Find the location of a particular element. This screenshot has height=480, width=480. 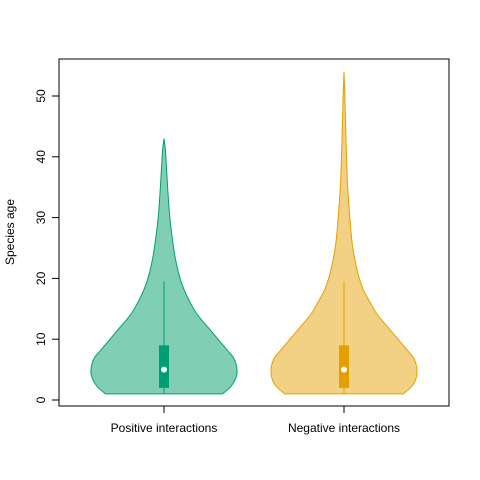

y-tick-label: 30 is located at coordinates (41, 218).